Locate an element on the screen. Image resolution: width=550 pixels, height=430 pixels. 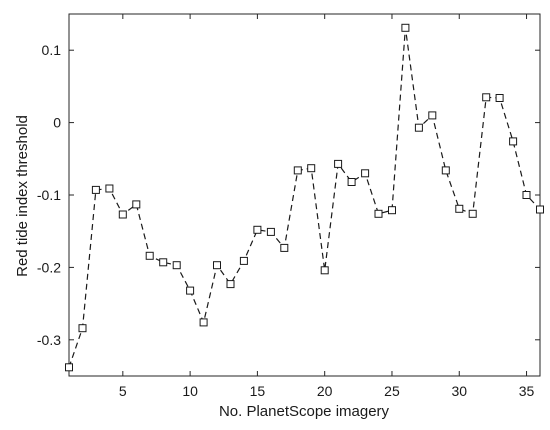
y-axis-title: Red tide index threshold is located at coordinates (22, 196).